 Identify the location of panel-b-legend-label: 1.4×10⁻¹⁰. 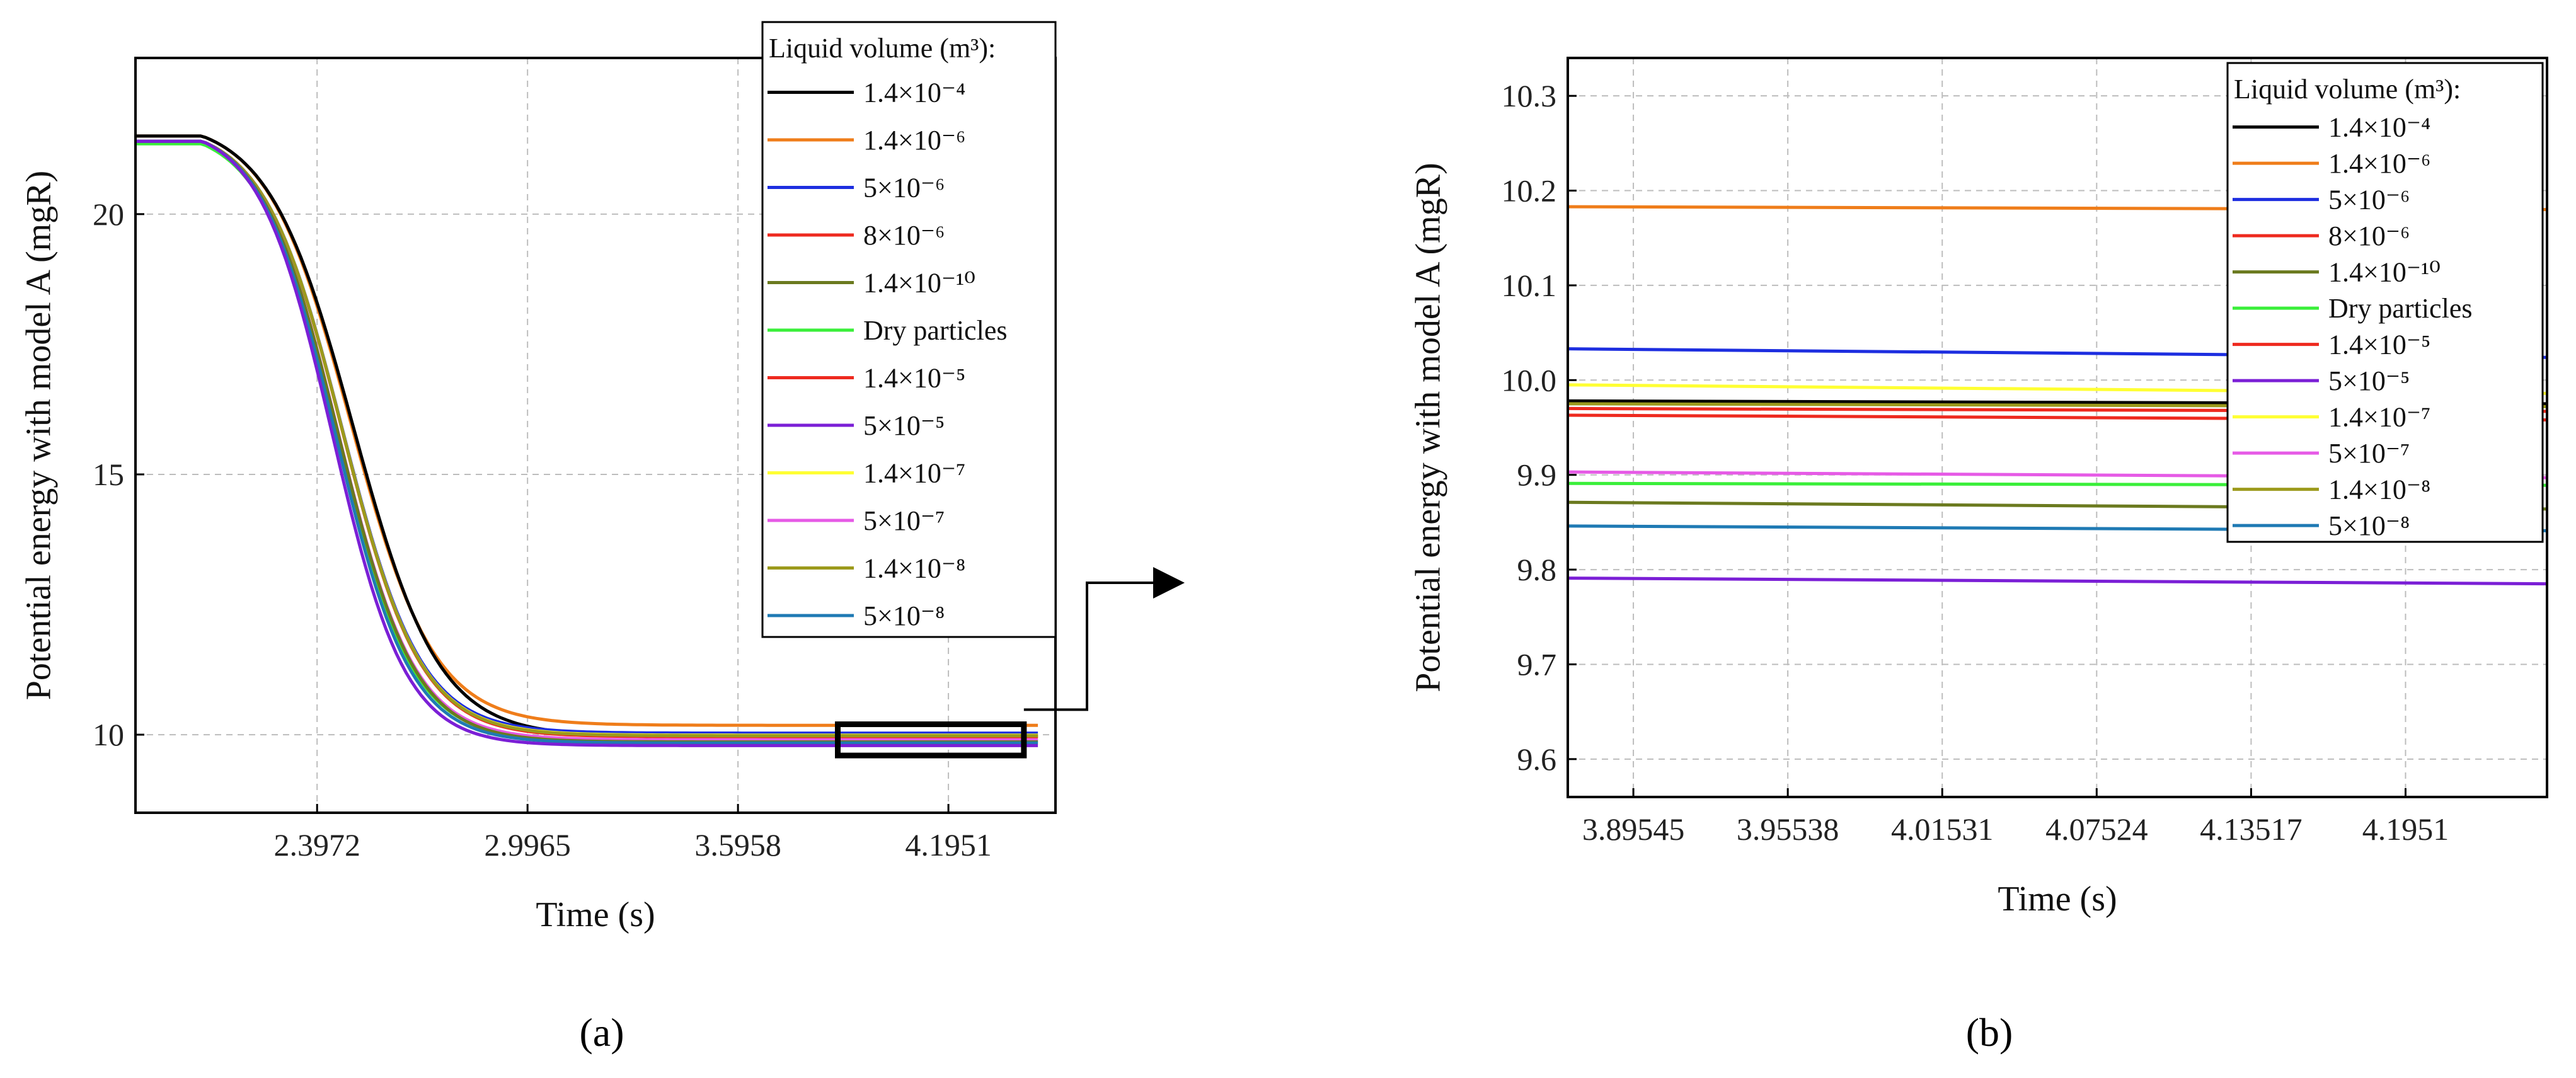
(2384, 272).